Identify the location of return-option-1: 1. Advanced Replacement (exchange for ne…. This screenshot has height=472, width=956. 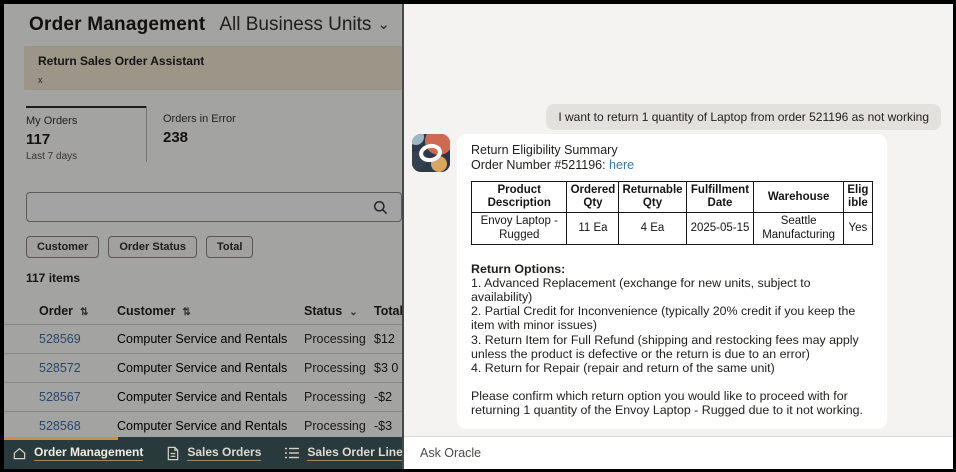
(641, 290).